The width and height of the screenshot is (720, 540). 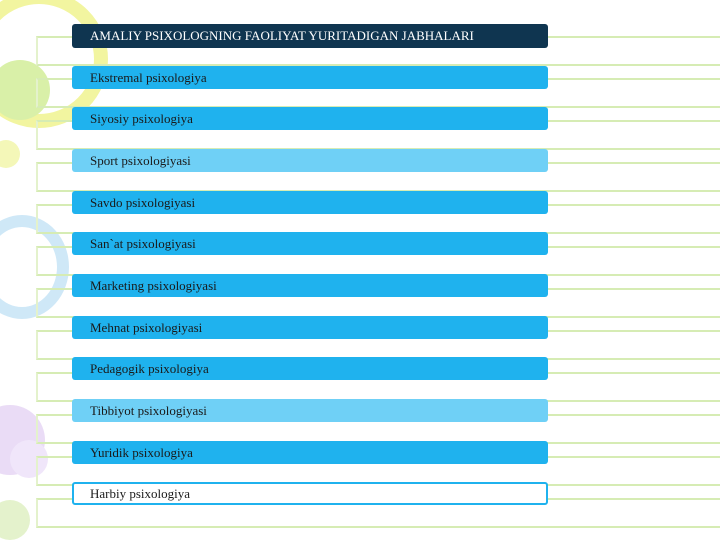 I want to click on green-leaf-decoration, so click(x=15, y=520).